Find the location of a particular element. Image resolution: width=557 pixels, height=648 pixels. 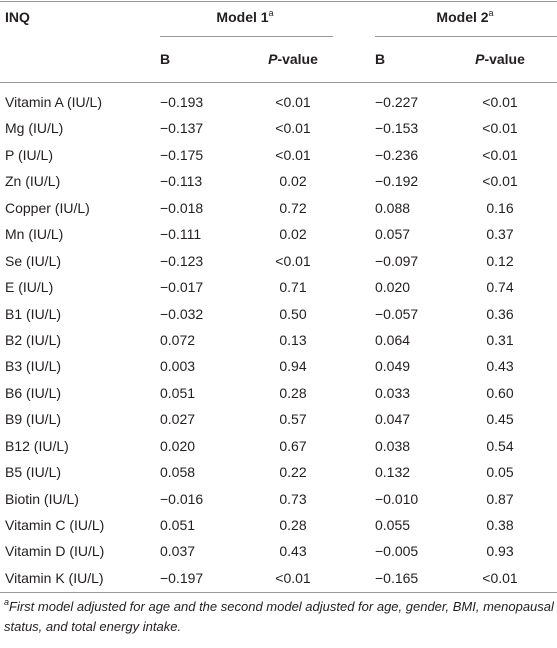

cell: 0.12 is located at coordinates (500, 260).